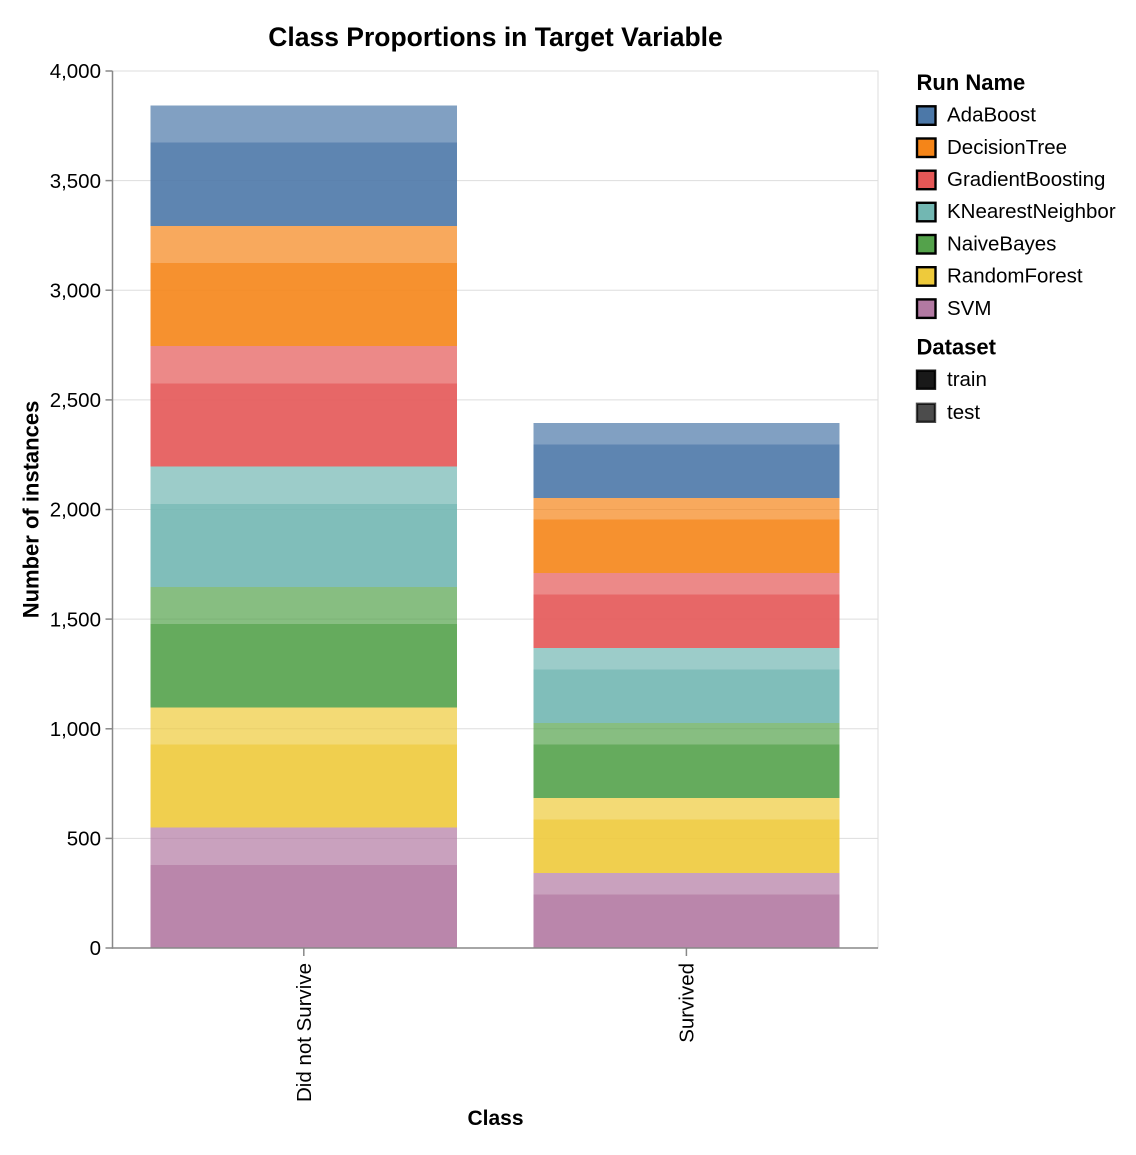 This screenshot has width=1136, height=1155. I want to click on svg-text: Class, so click(495, 1118).